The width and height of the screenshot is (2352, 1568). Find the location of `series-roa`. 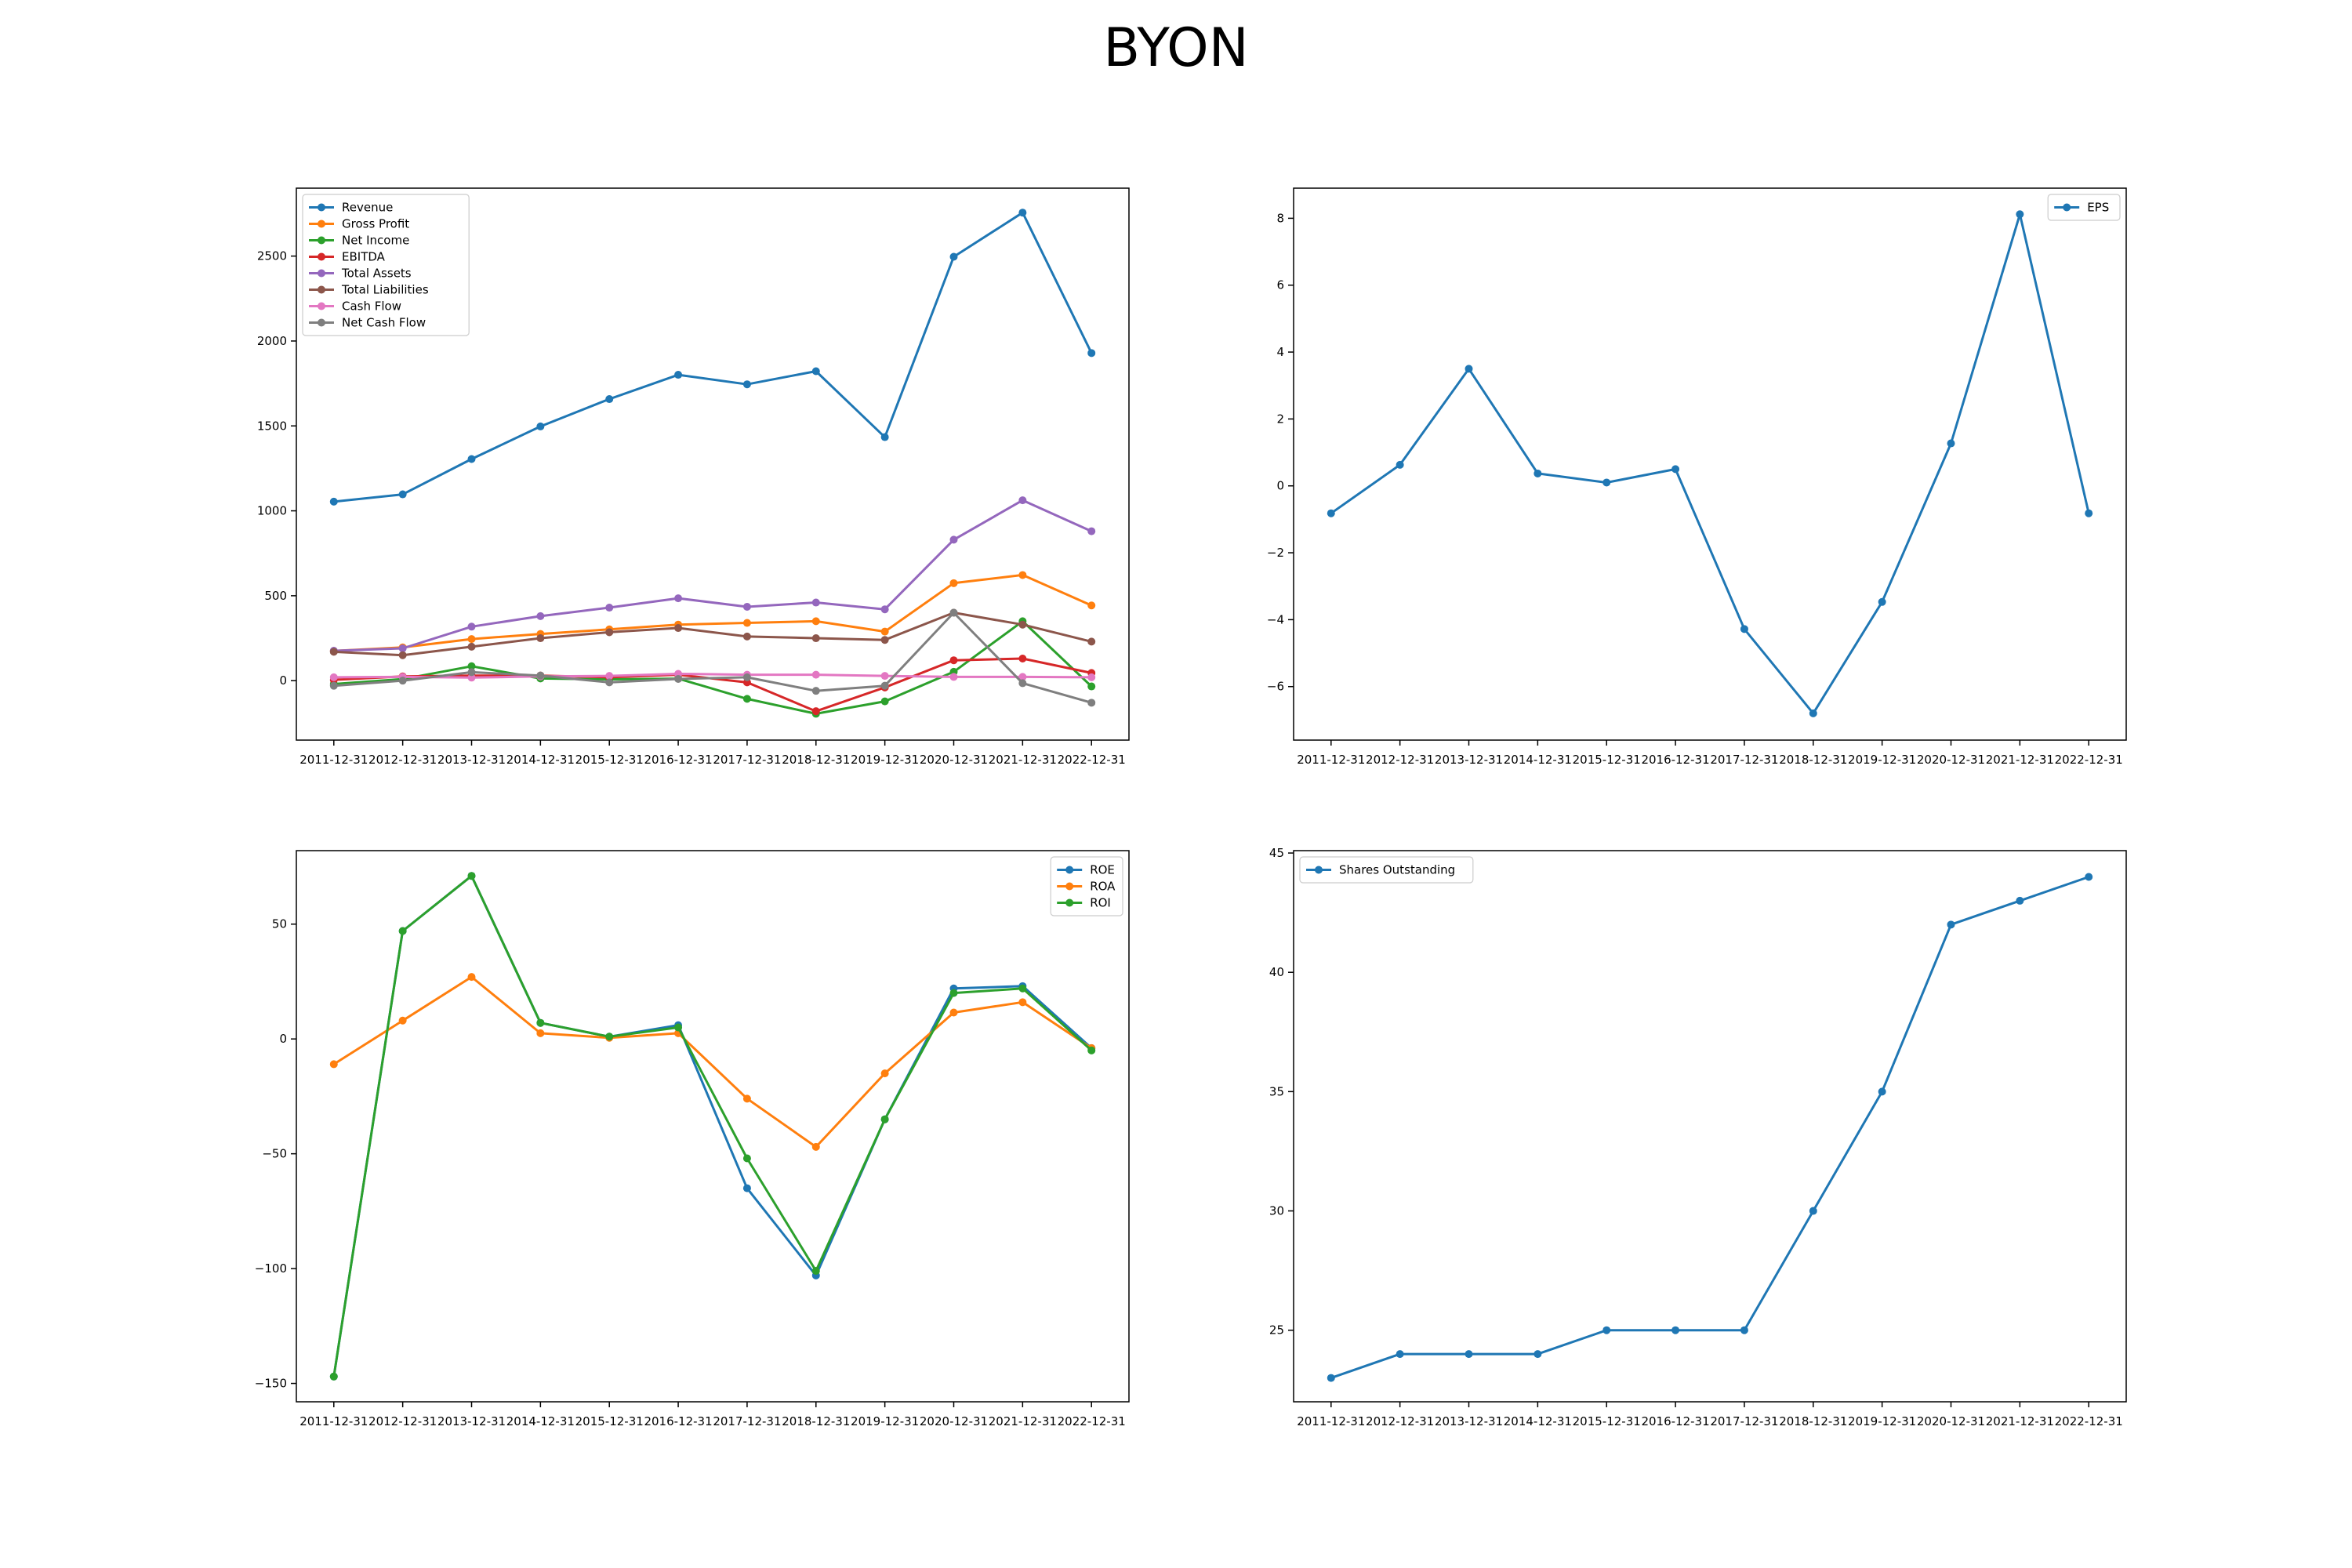

series-roa is located at coordinates (712, 1062).